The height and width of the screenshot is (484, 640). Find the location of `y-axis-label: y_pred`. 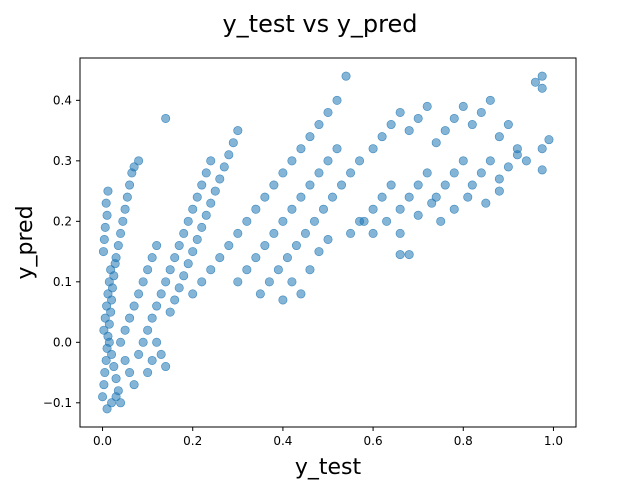

y-axis-label: y_pred is located at coordinates (25, 242).